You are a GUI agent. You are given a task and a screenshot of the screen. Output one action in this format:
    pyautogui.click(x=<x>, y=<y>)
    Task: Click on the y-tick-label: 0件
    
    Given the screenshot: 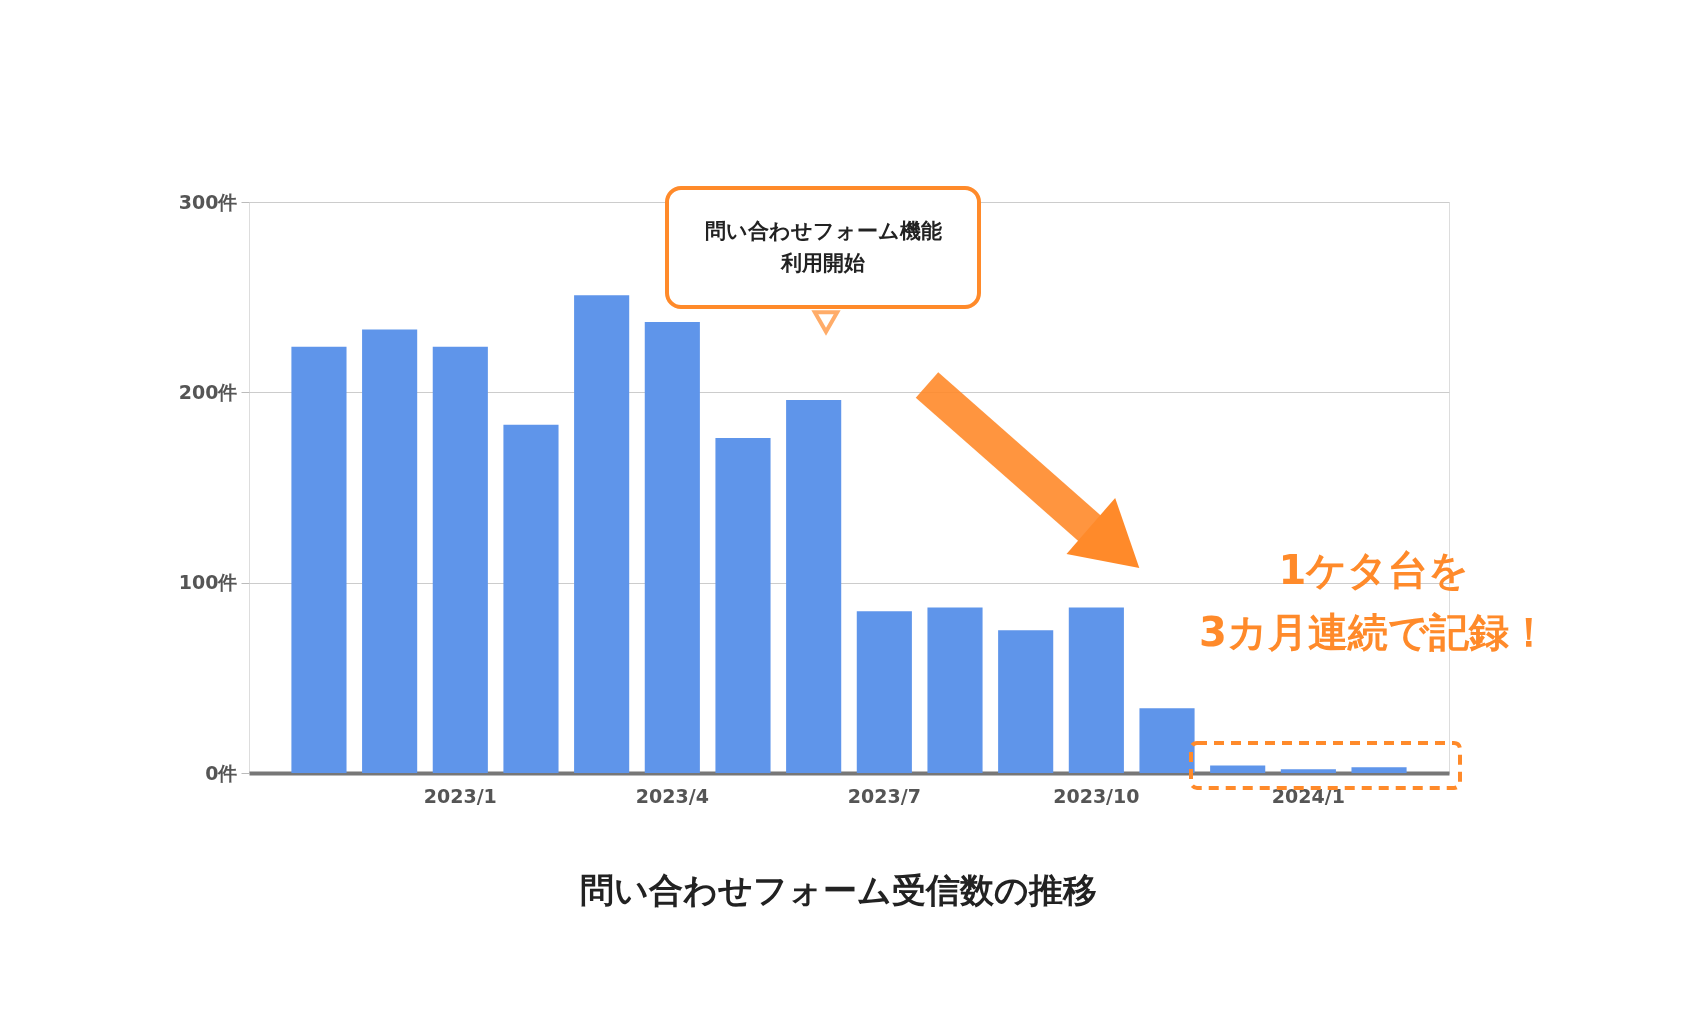 What is the action you would take?
    pyautogui.click(x=221, y=772)
    